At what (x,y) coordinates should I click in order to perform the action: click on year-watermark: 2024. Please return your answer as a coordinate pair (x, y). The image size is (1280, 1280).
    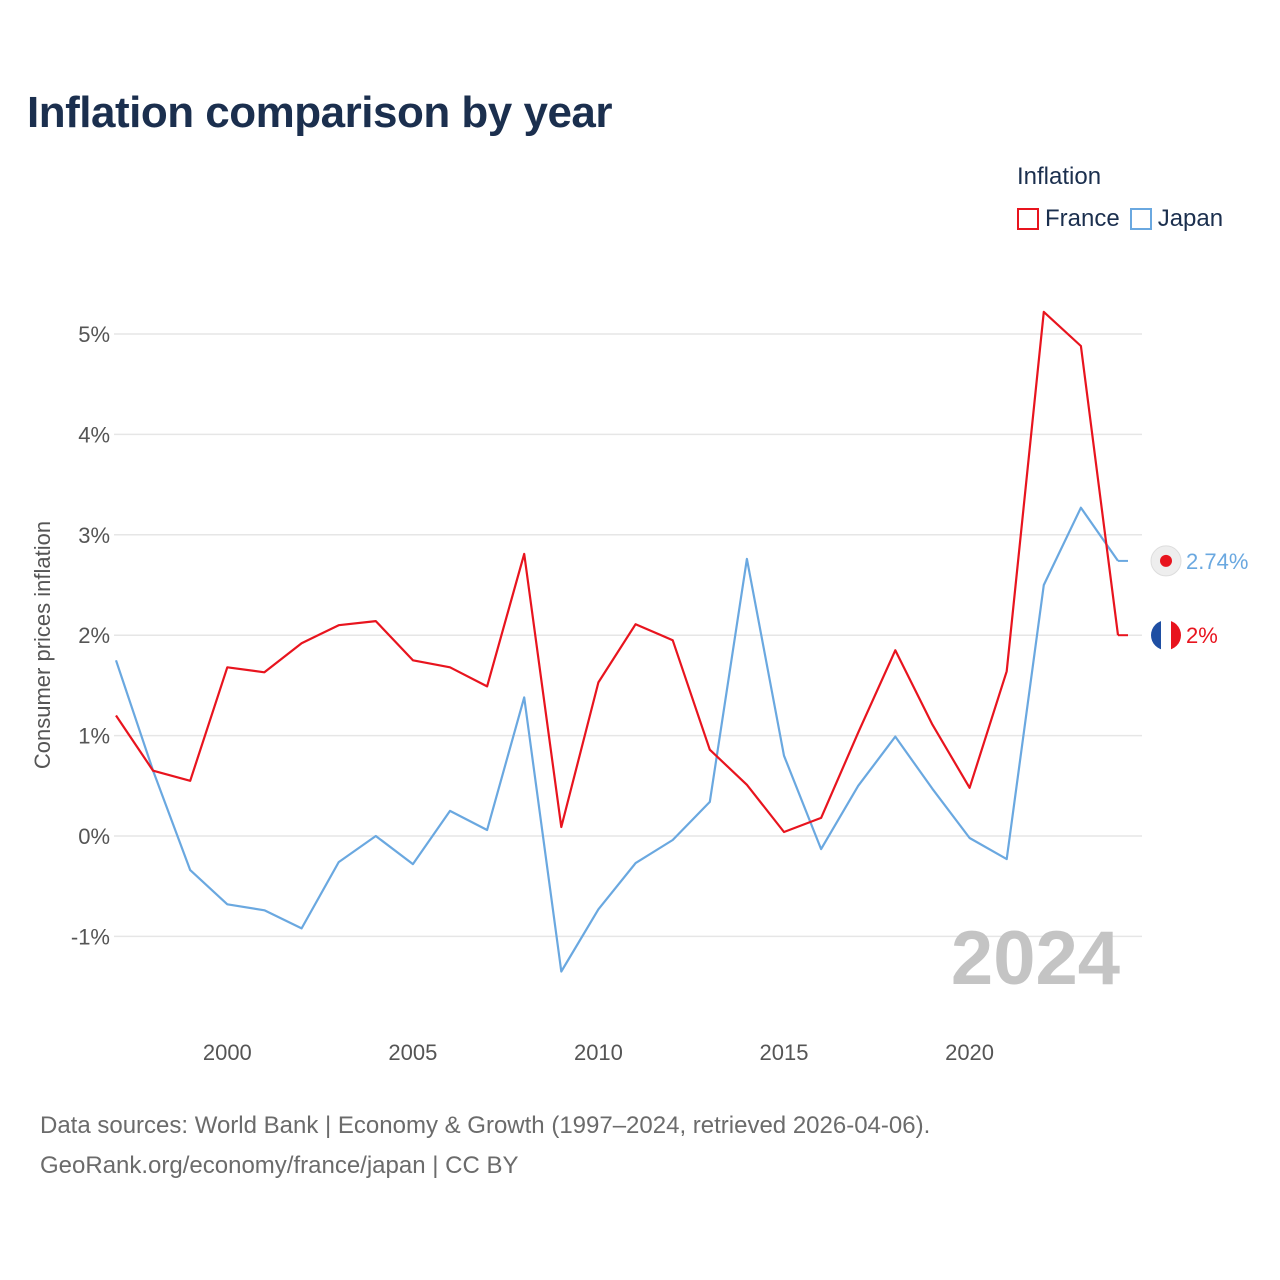
    Looking at the image, I should click on (1035, 958).